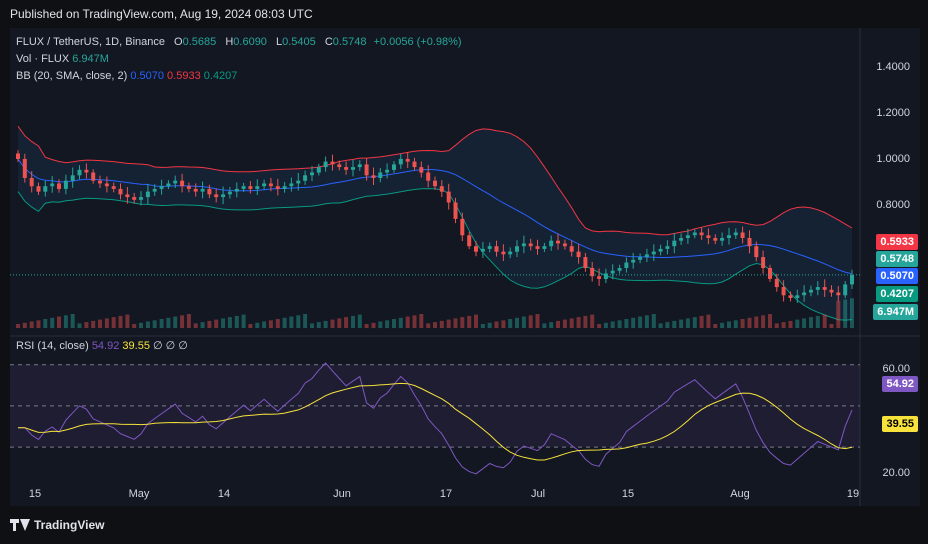  I want to click on x-tick-15apr: 15, so click(35, 494).